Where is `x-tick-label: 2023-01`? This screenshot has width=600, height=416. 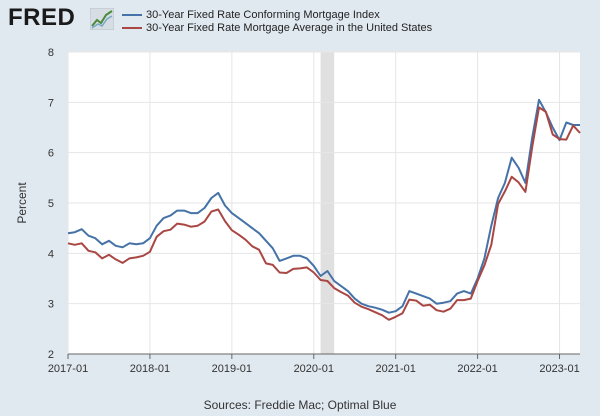
x-tick-label: 2023-01 is located at coordinates (559, 369).